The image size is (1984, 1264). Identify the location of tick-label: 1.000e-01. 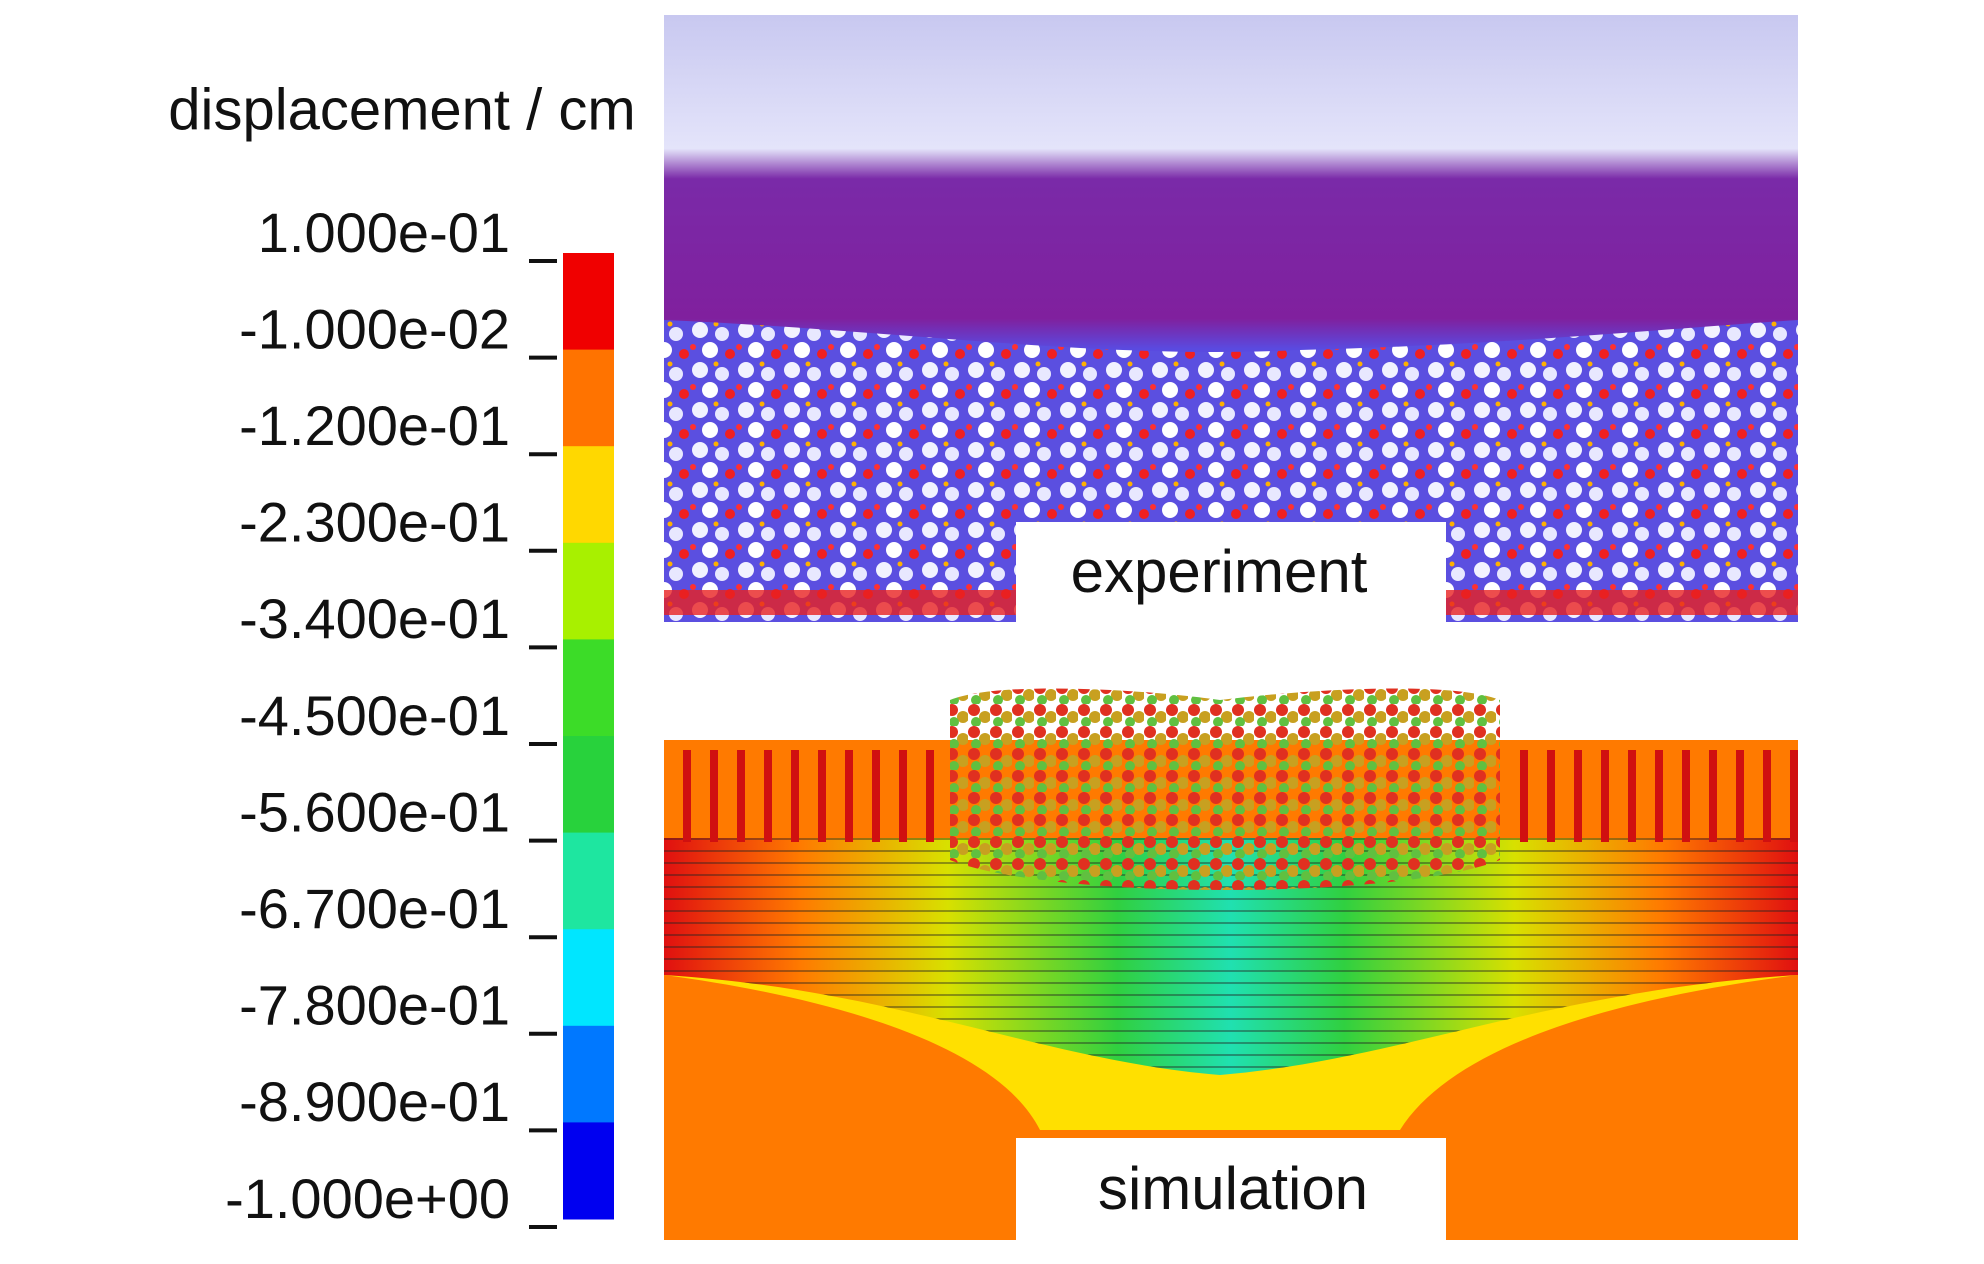
(384, 232).